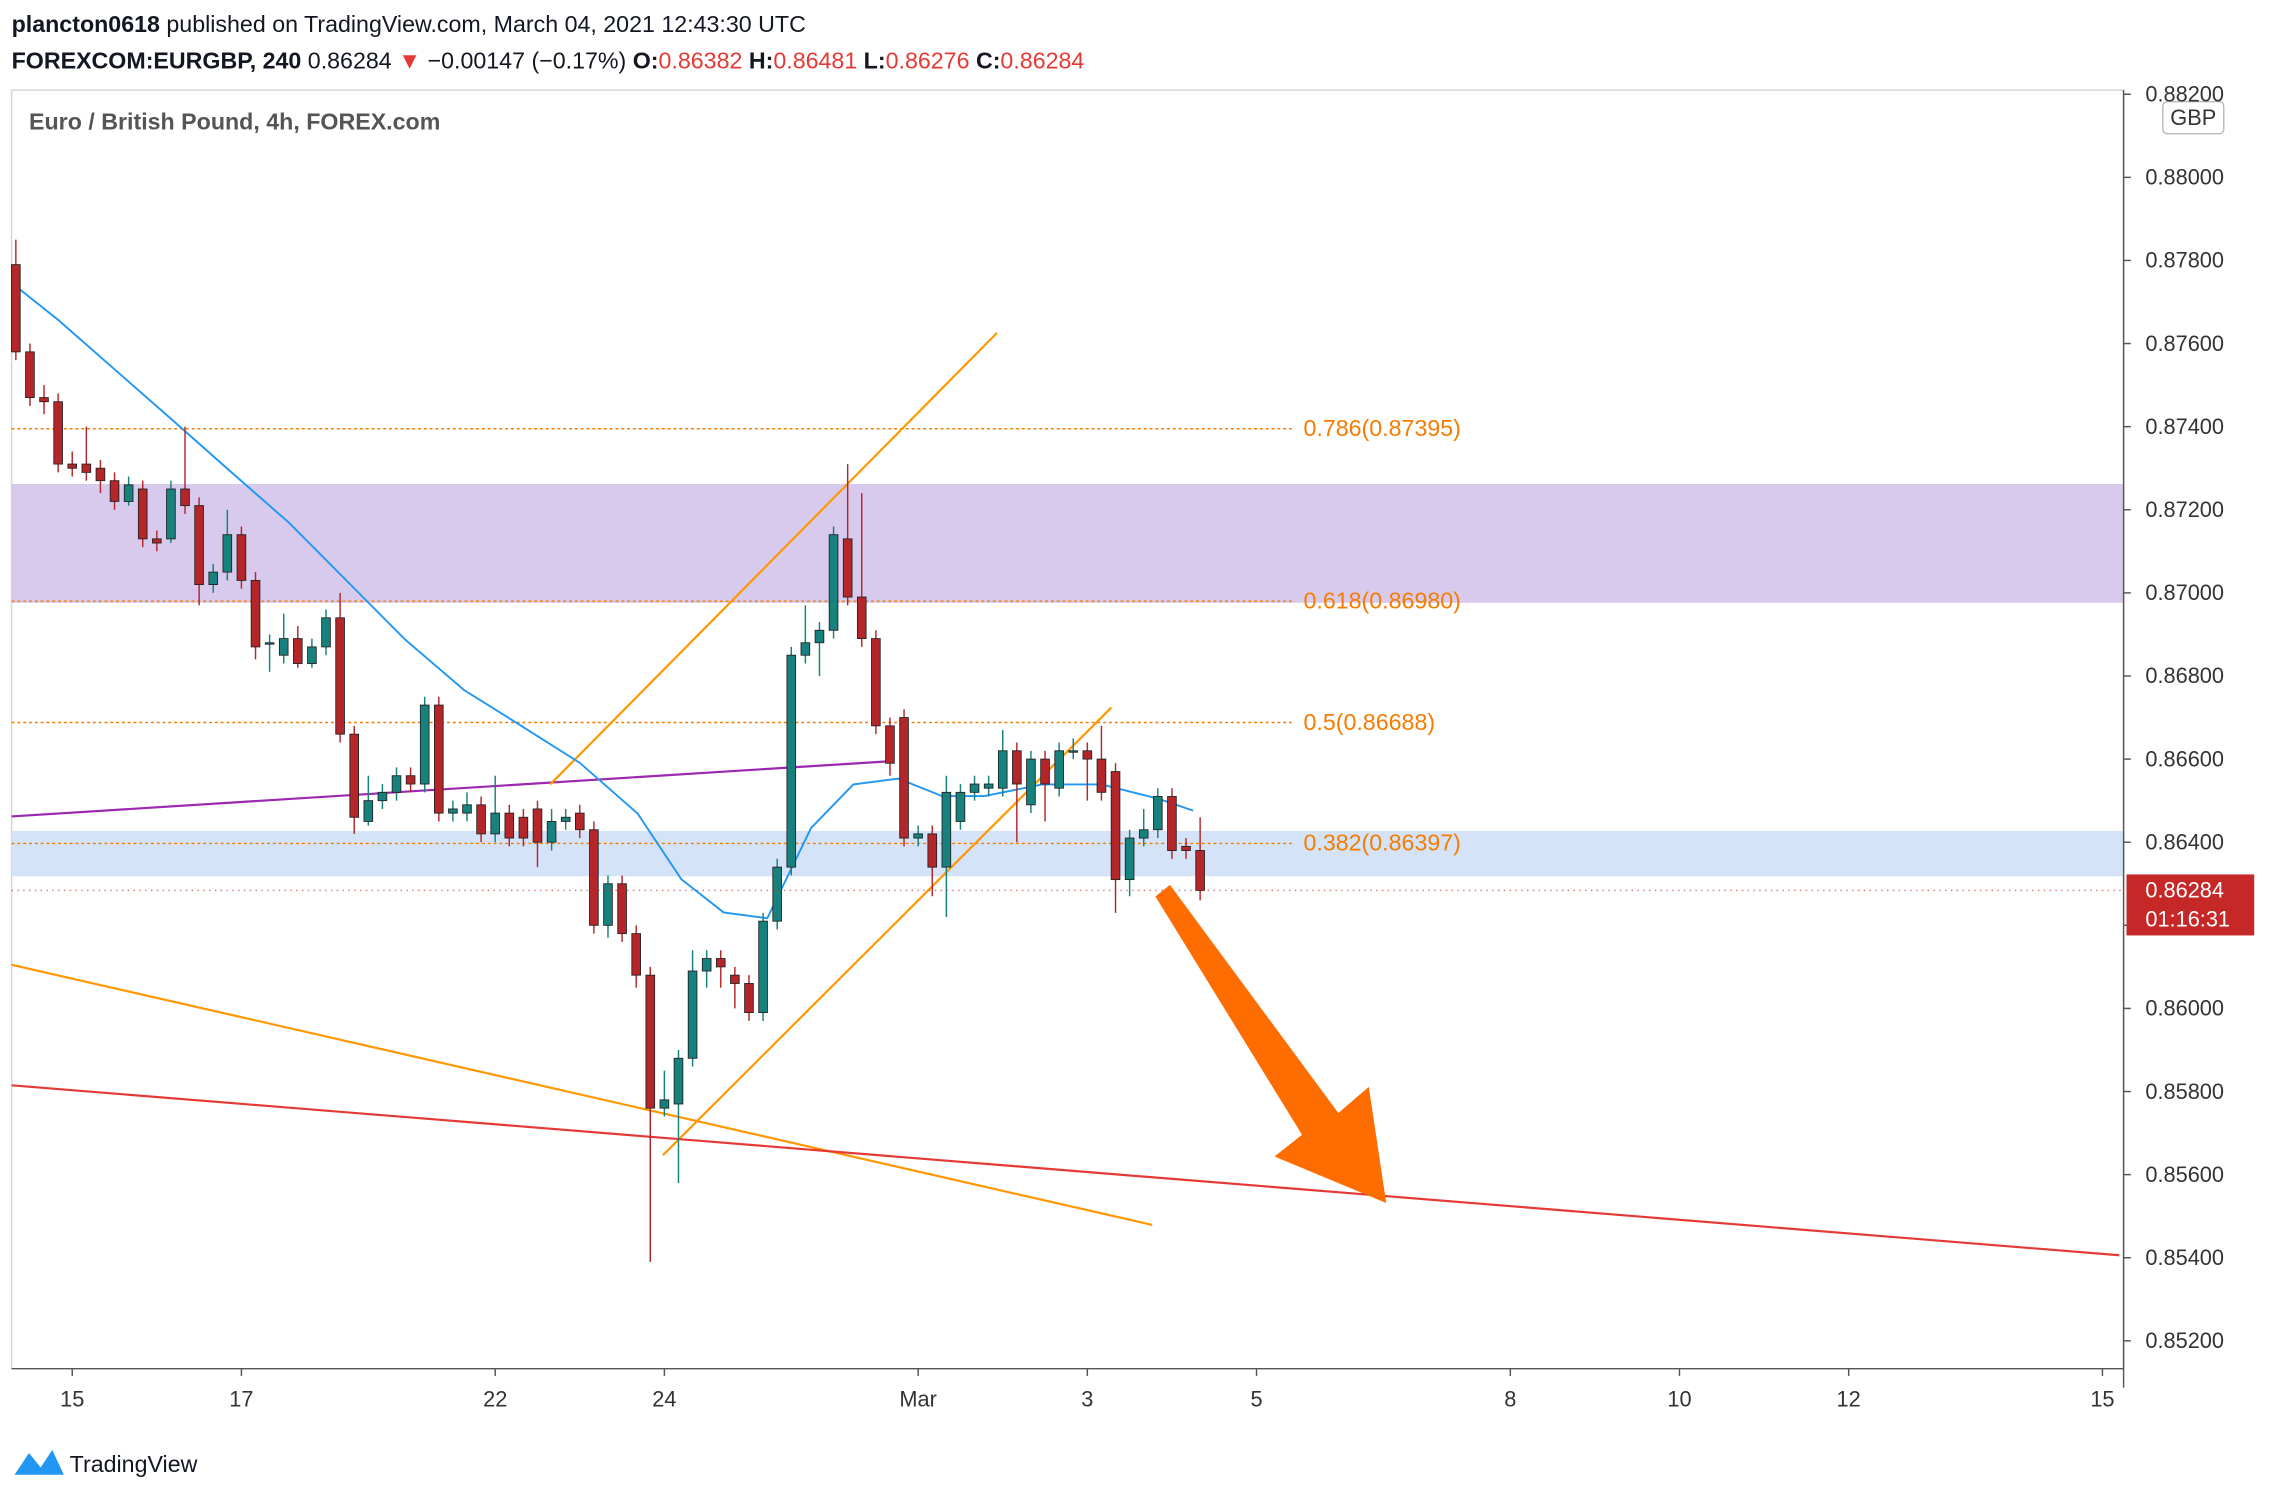  Describe the element at coordinates (1042, 60) in the screenshot. I see `ohlc-value: 0.86284` at that location.